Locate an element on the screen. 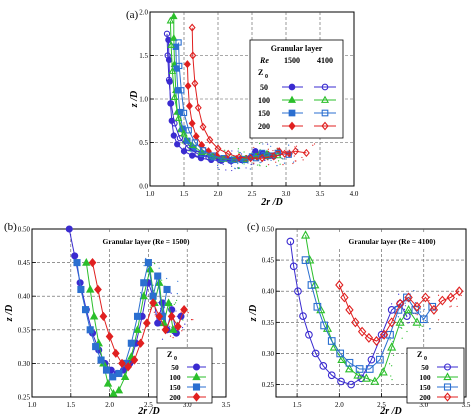 The image size is (474, 420). chart-title-box is located at coordinates (146, 241).